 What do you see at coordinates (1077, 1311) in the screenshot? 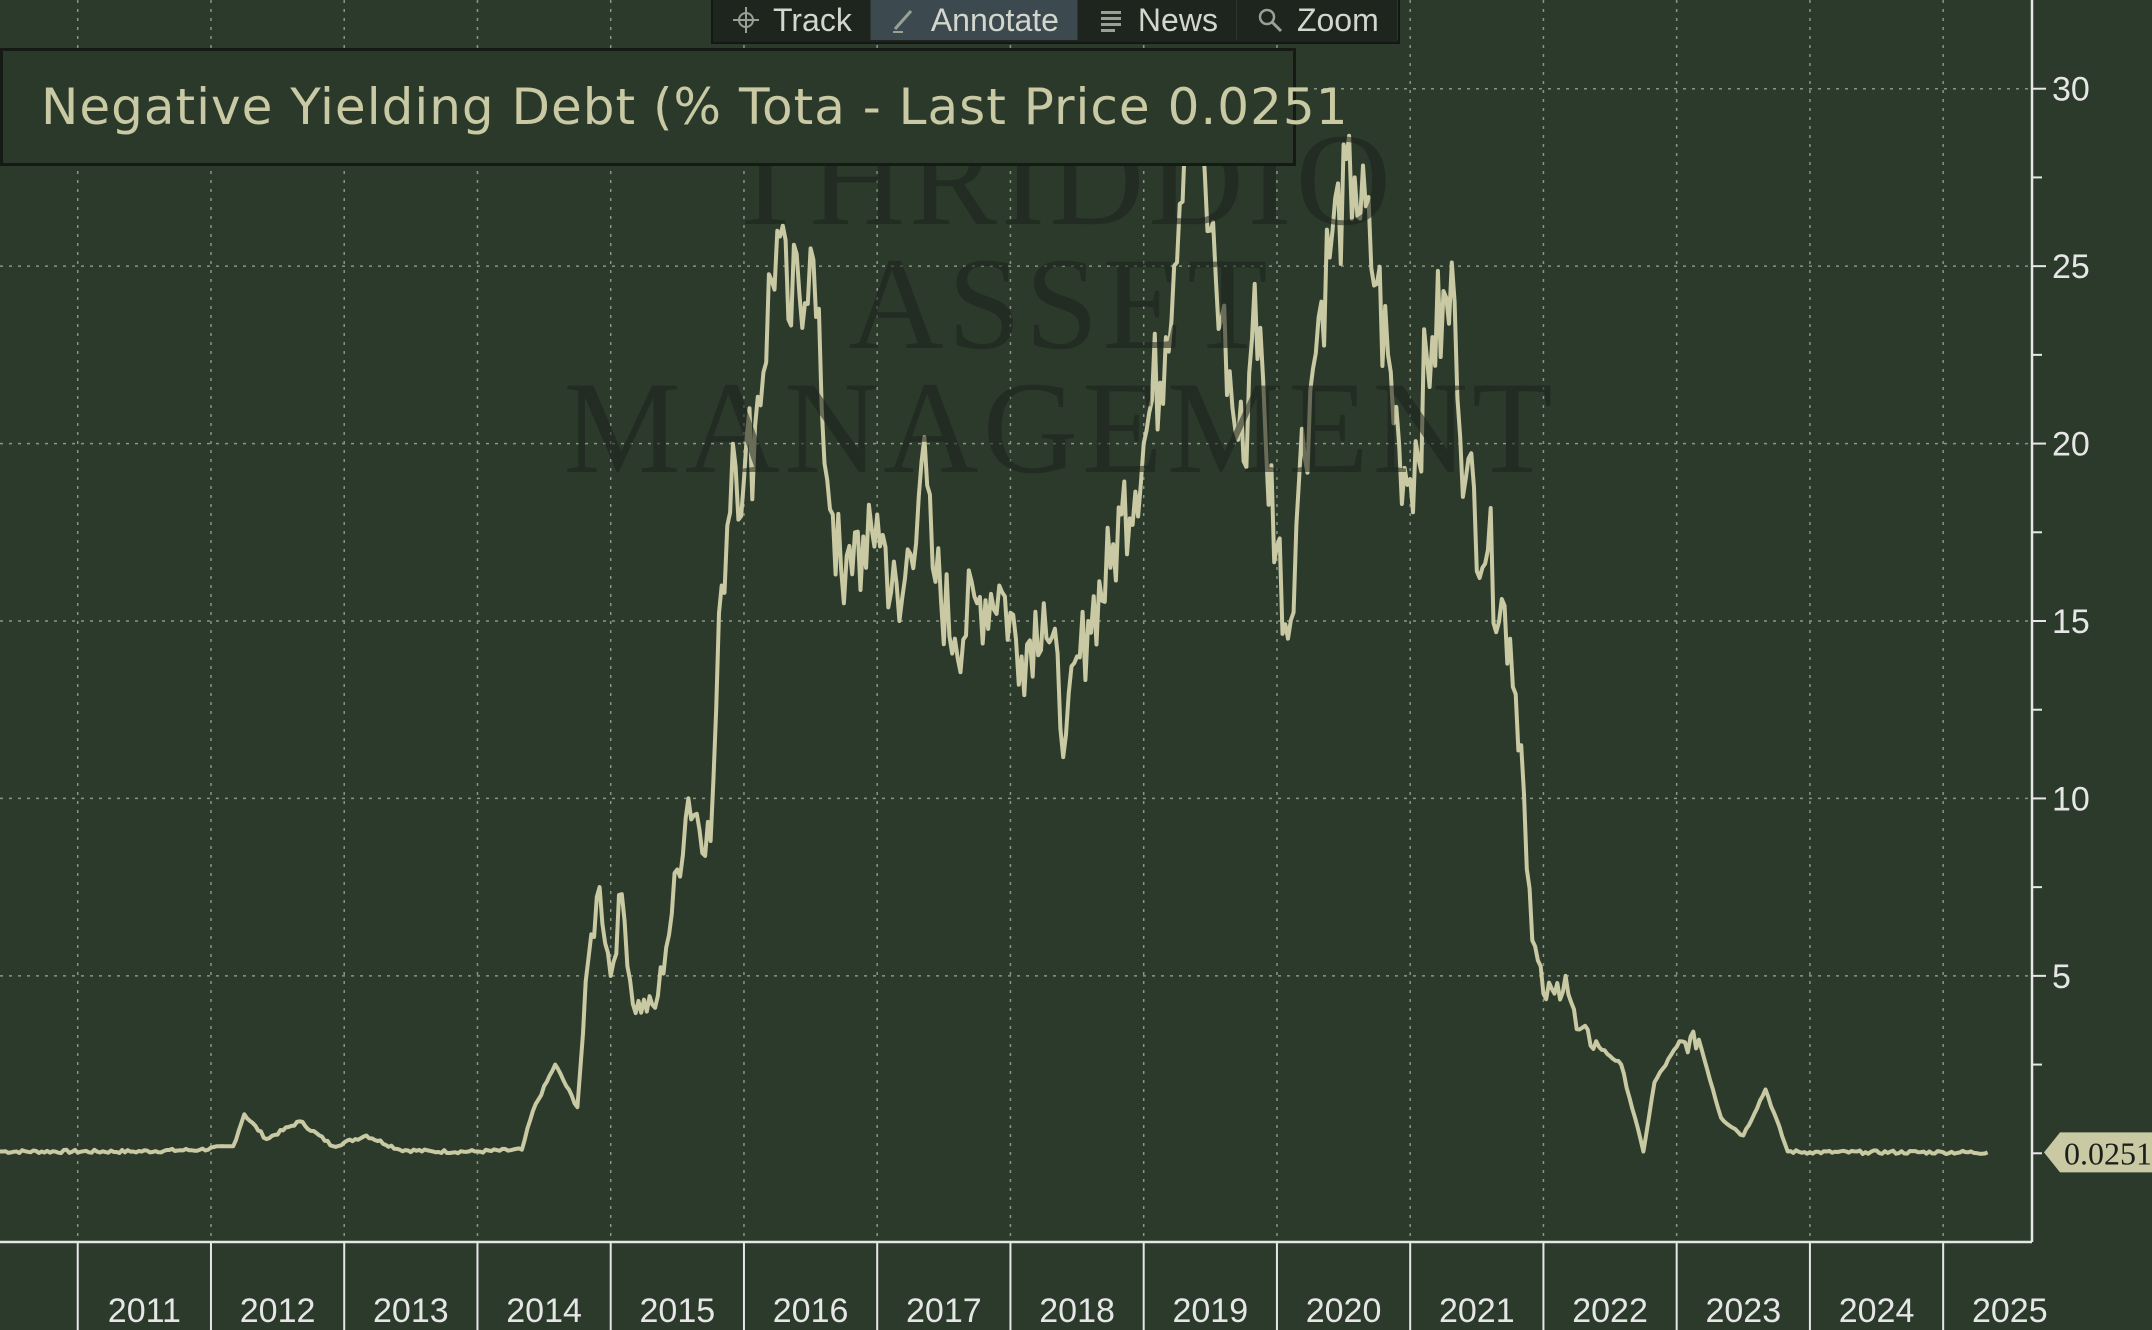
I see `x-tick-label: 2018` at bounding box center [1077, 1311].